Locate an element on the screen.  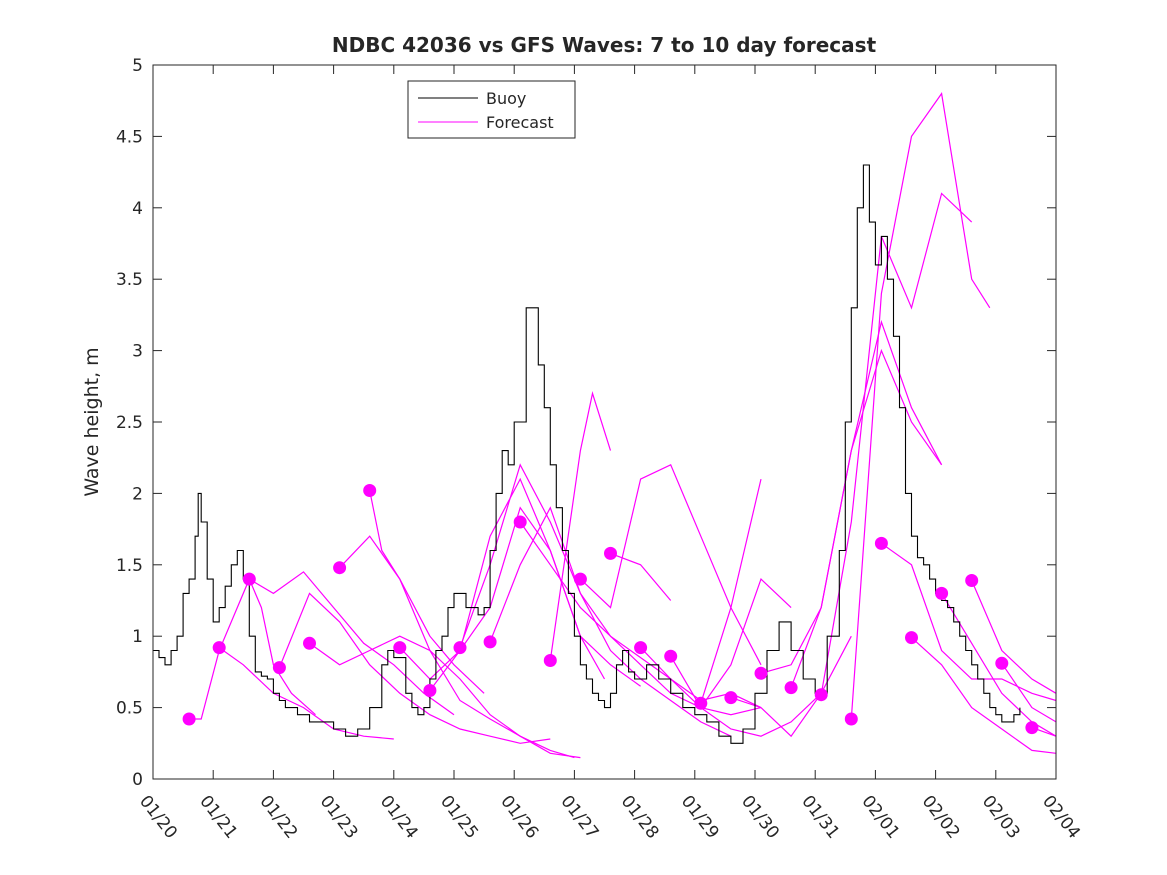
y-tick-label: 3 is located at coordinates (137, 352).